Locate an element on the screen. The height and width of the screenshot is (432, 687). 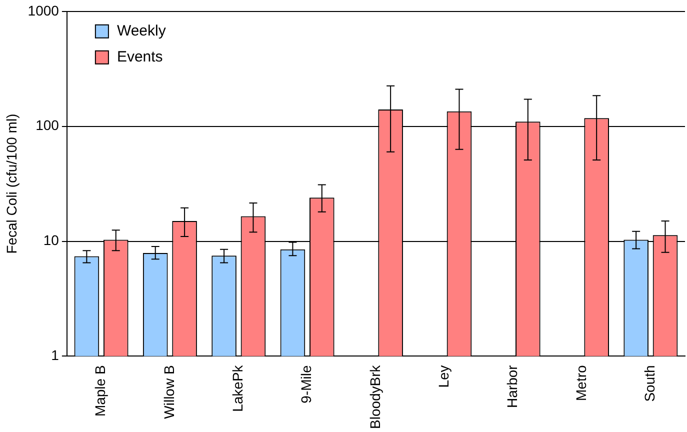
legend-label: Events is located at coordinates (139, 57).